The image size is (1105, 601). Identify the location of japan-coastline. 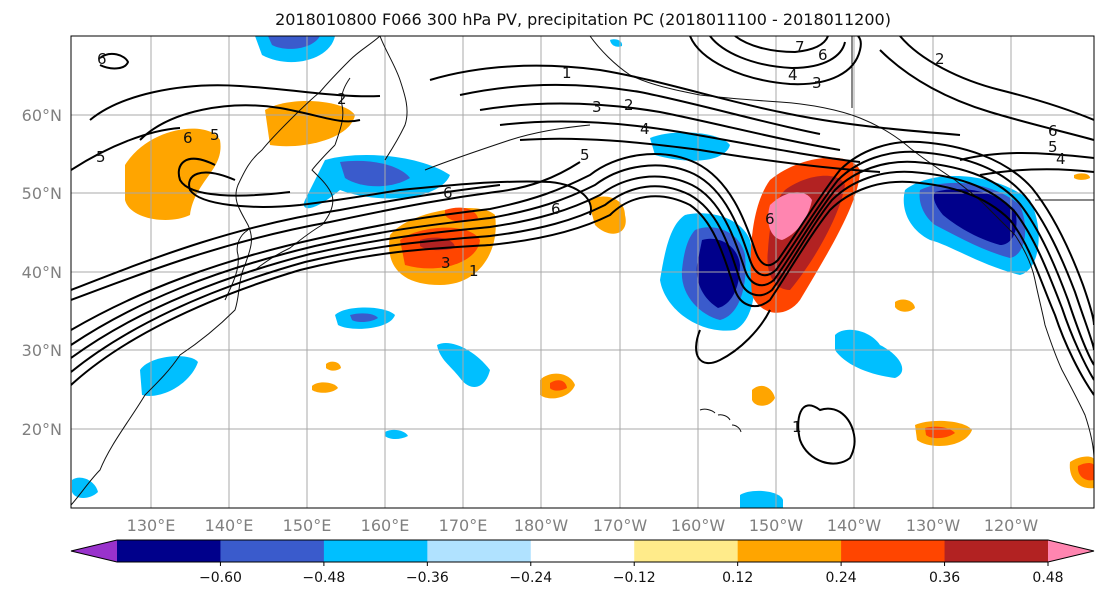
(295, 207).